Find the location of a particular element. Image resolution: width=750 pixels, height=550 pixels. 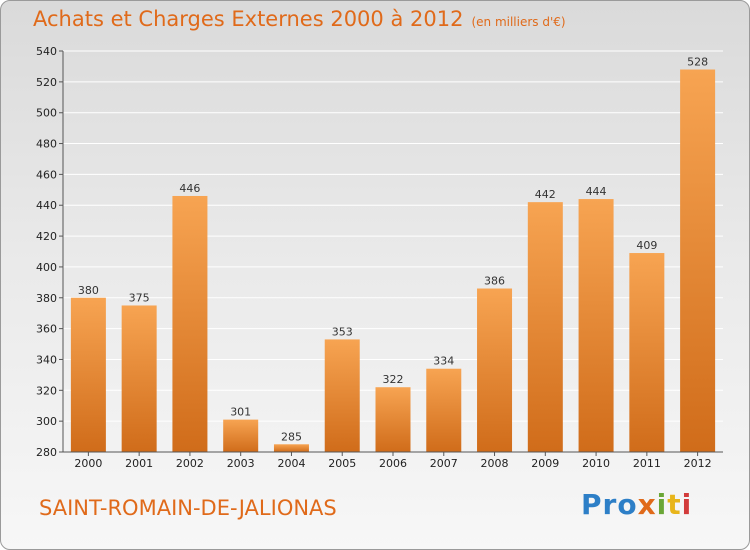

bar-2007 is located at coordinates (444, 410).